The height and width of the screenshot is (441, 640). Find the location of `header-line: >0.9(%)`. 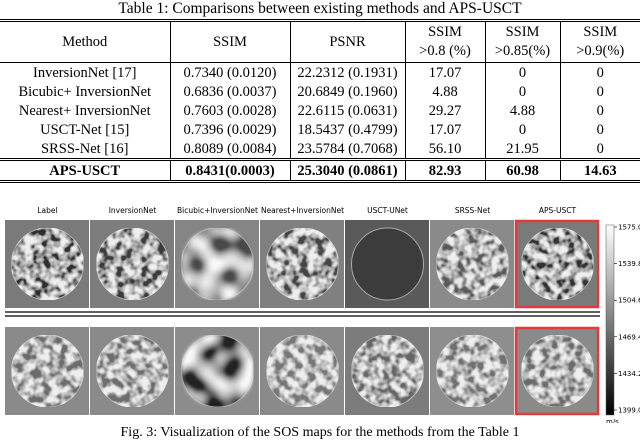

header-line: >0.9(%) is located at coordinates (600, 51).